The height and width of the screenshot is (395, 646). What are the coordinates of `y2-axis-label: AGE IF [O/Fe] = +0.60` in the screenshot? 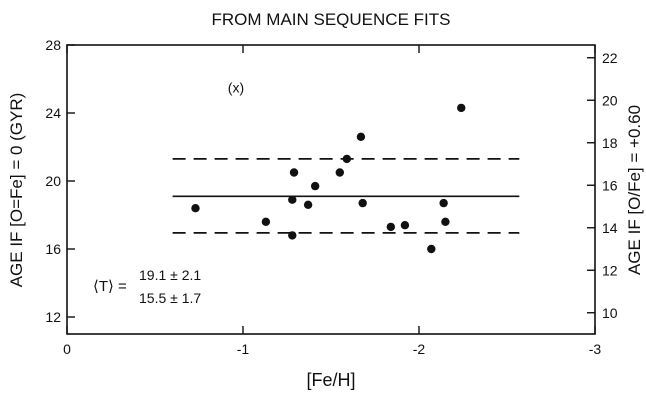 It's located at (634, 190).